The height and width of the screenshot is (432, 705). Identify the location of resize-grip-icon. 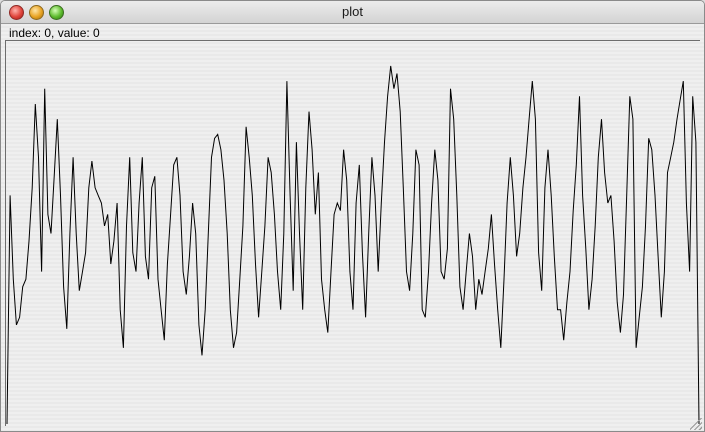
(696, 424).